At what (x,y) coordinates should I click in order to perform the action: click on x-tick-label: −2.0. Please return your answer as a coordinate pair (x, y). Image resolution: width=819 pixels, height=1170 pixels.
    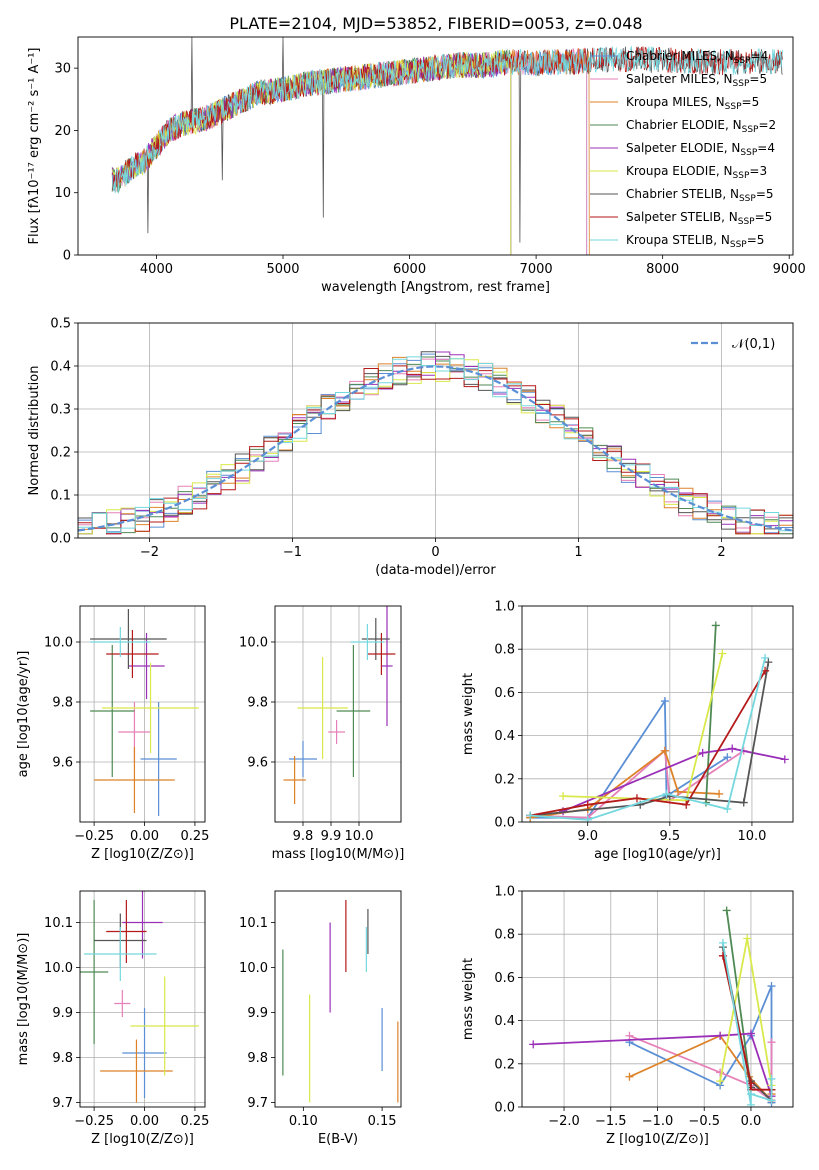
    Looking at the image, I should click on (564, 1121).